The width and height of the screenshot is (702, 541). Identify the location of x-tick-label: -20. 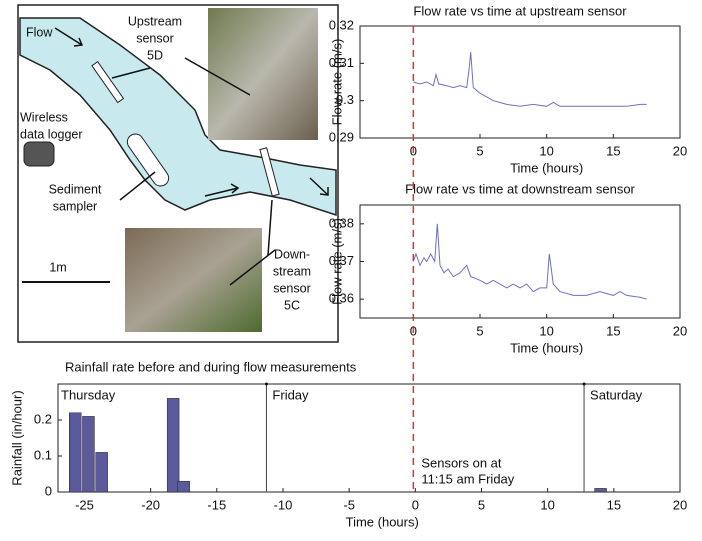
(150, 504).